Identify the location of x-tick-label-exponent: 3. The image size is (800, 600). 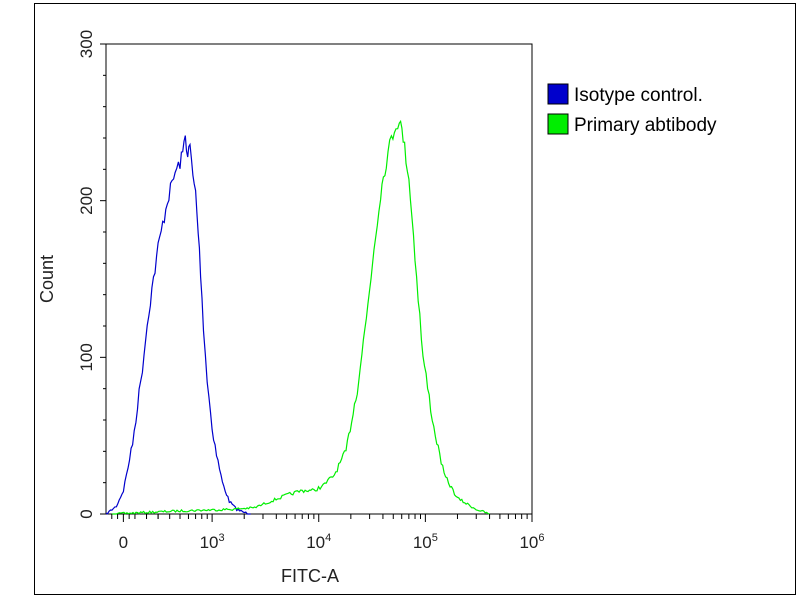
(222, 538).